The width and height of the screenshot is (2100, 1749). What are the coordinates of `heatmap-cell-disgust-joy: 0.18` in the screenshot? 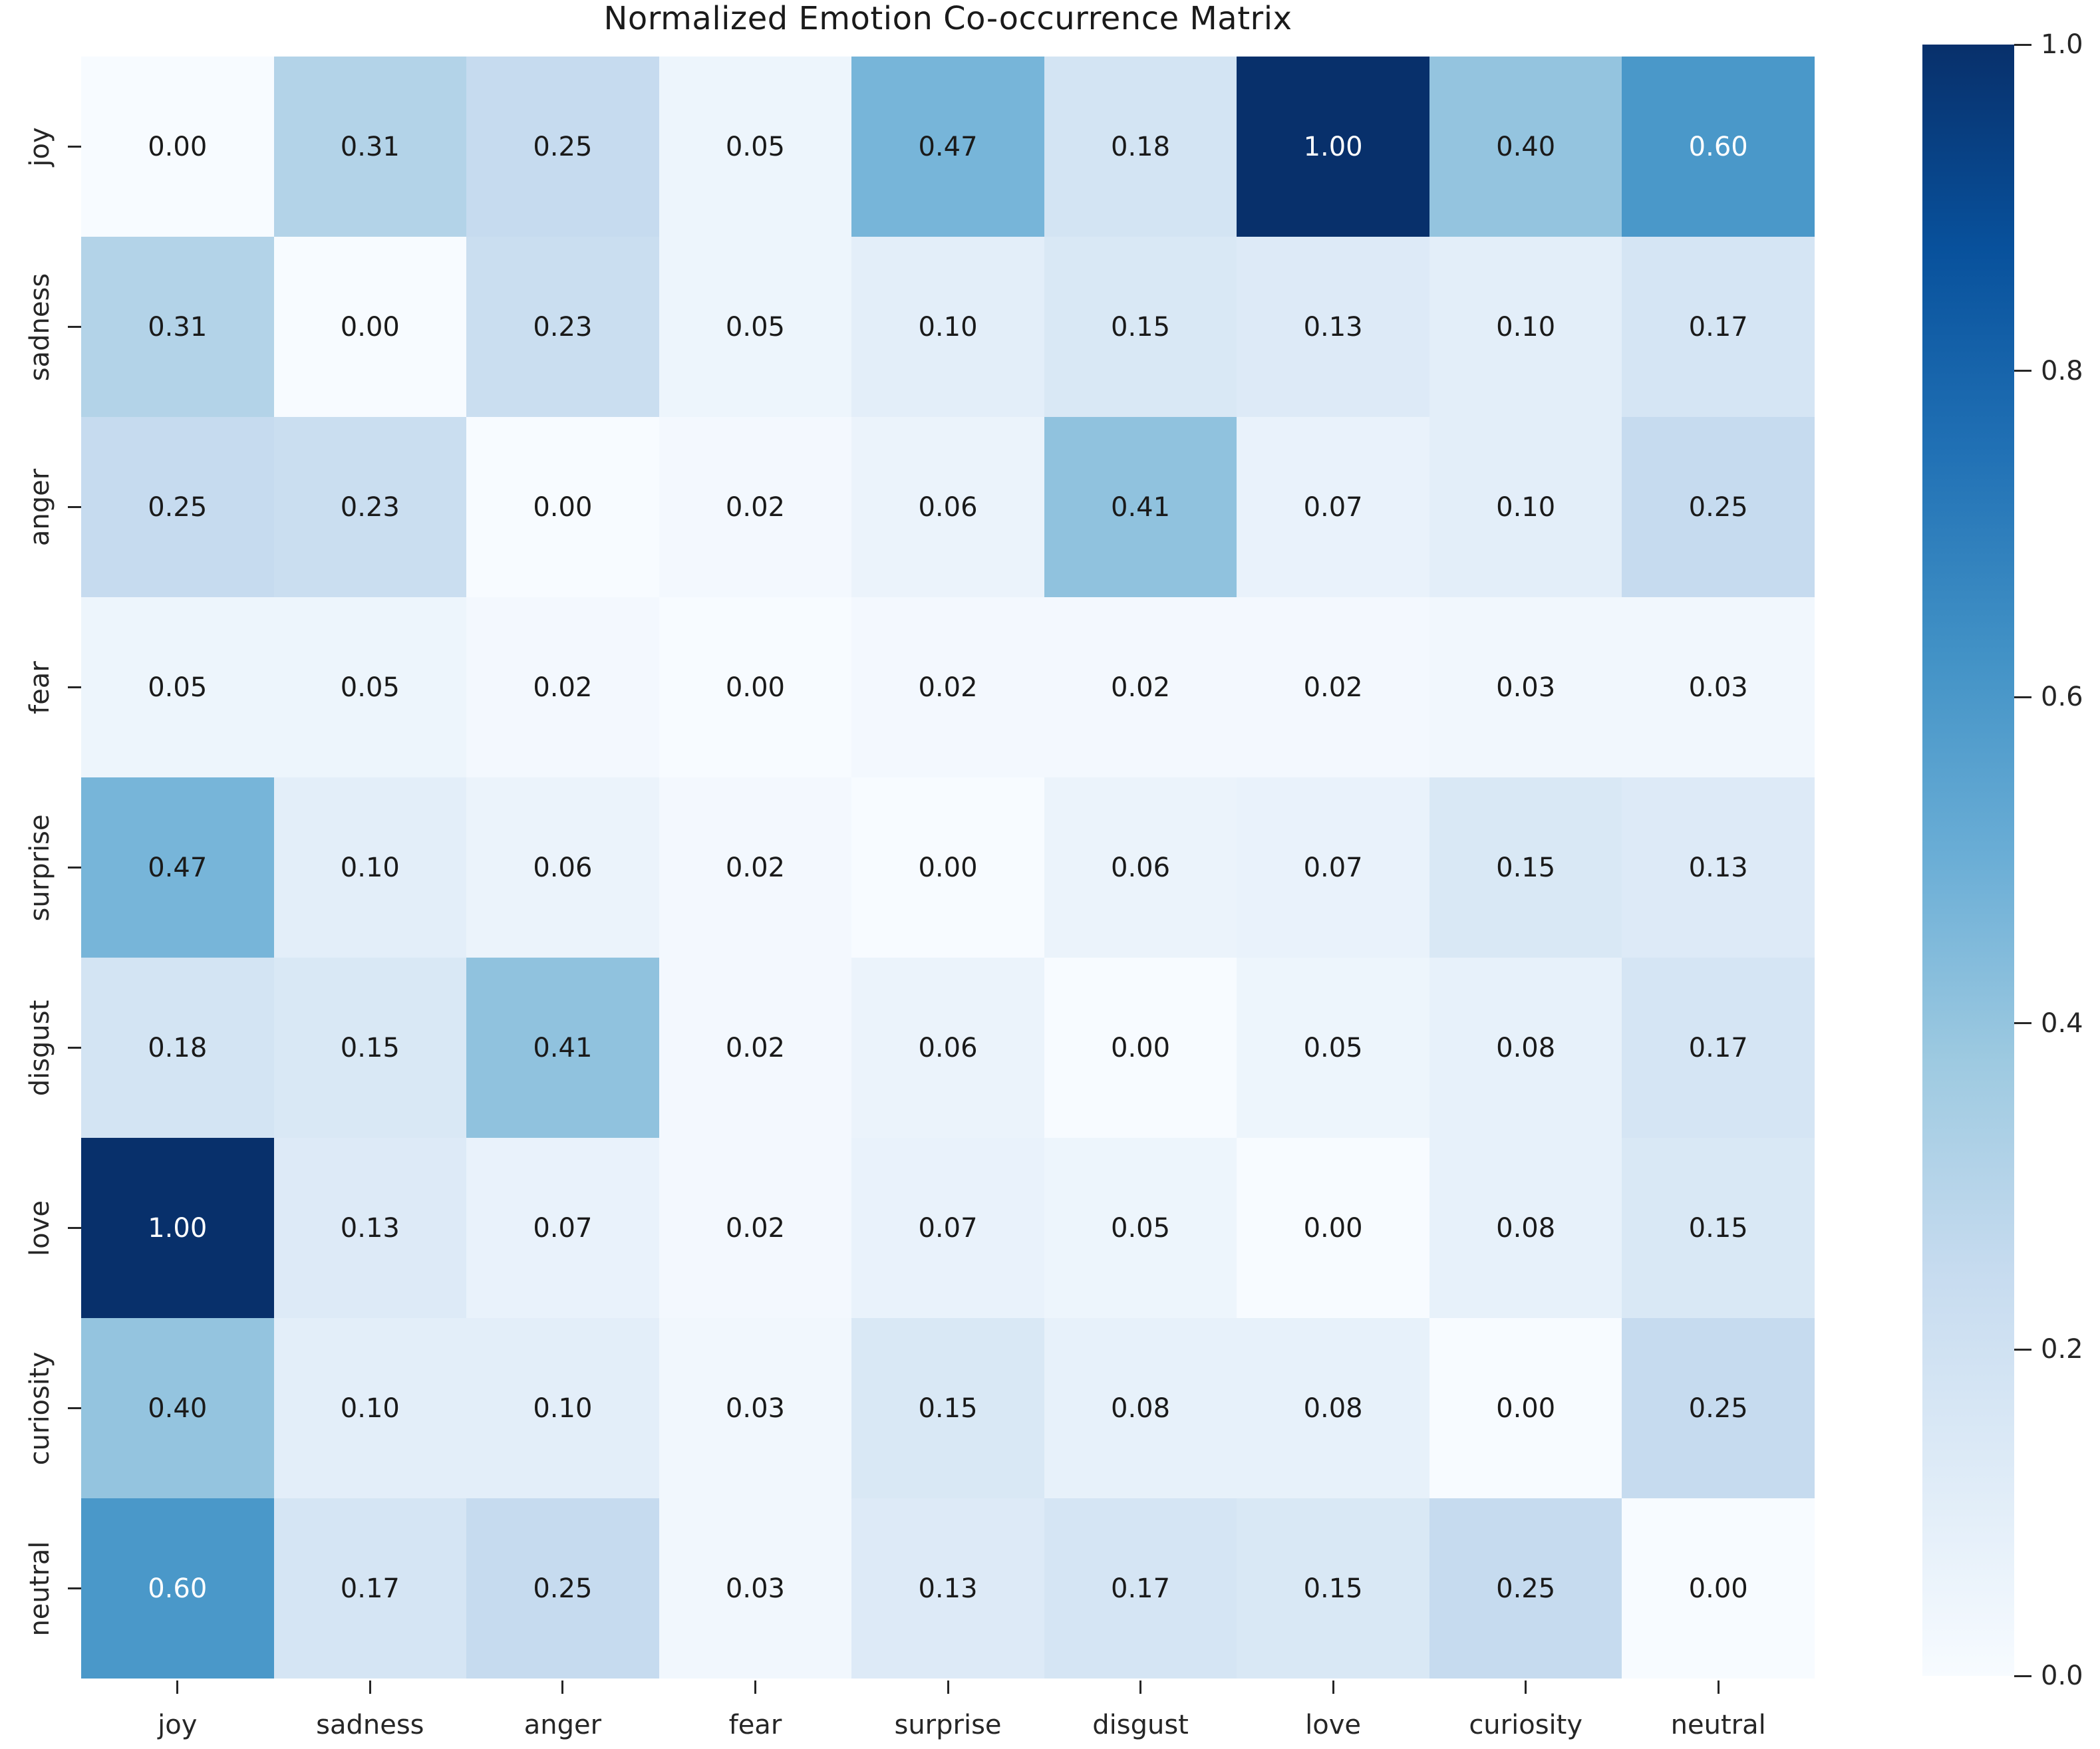 It's located at (177, 1048).